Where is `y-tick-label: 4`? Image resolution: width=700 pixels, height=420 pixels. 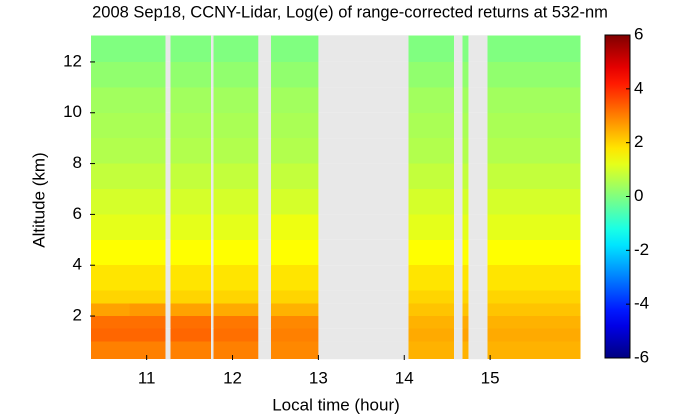 y-tick-label: 4 is located at coordinates (77, 264).